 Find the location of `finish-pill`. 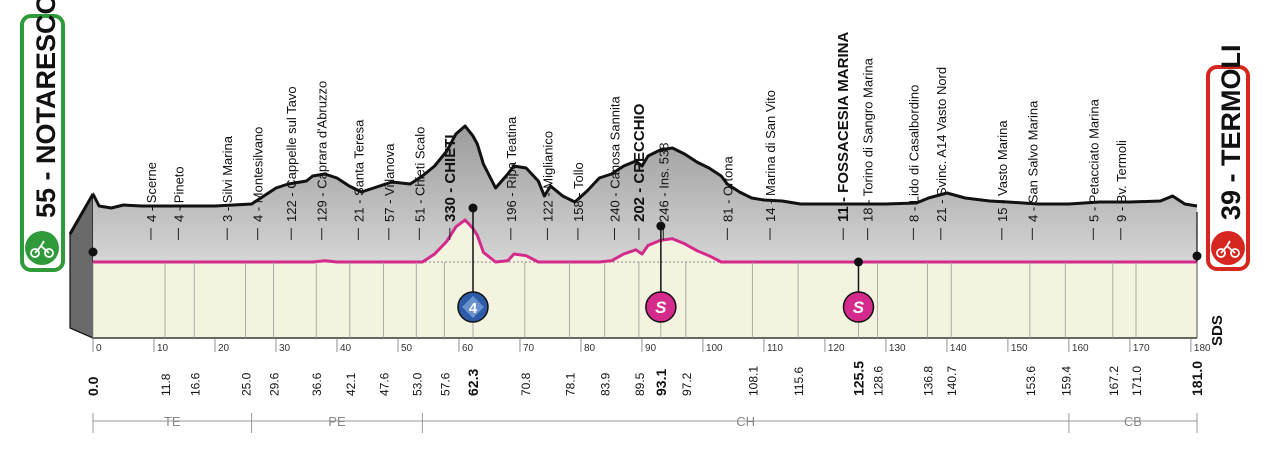

finish-pill is located at coordinates (1228, 168).